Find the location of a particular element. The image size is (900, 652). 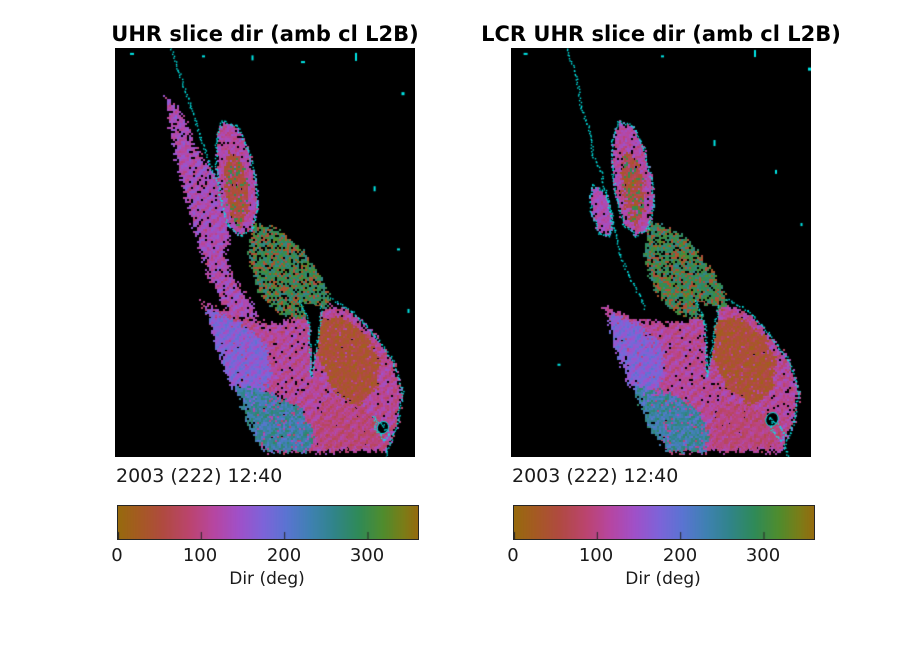

right-timestamp-label: 2003 (222) 12:40 is located at coordinates (595, 476).